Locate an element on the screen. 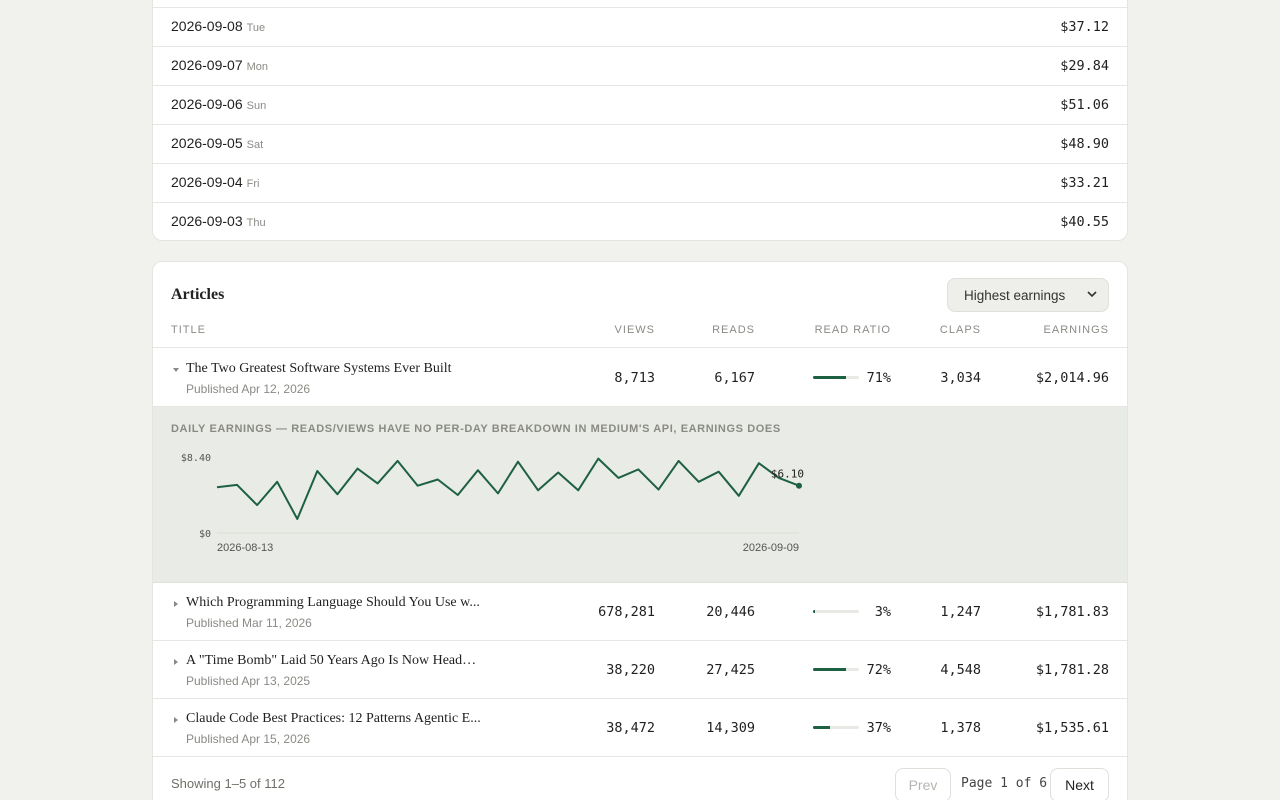 The width and height of the screenshot is (1280, 800). col-title: TITLE is located at coordinates (188, 330).